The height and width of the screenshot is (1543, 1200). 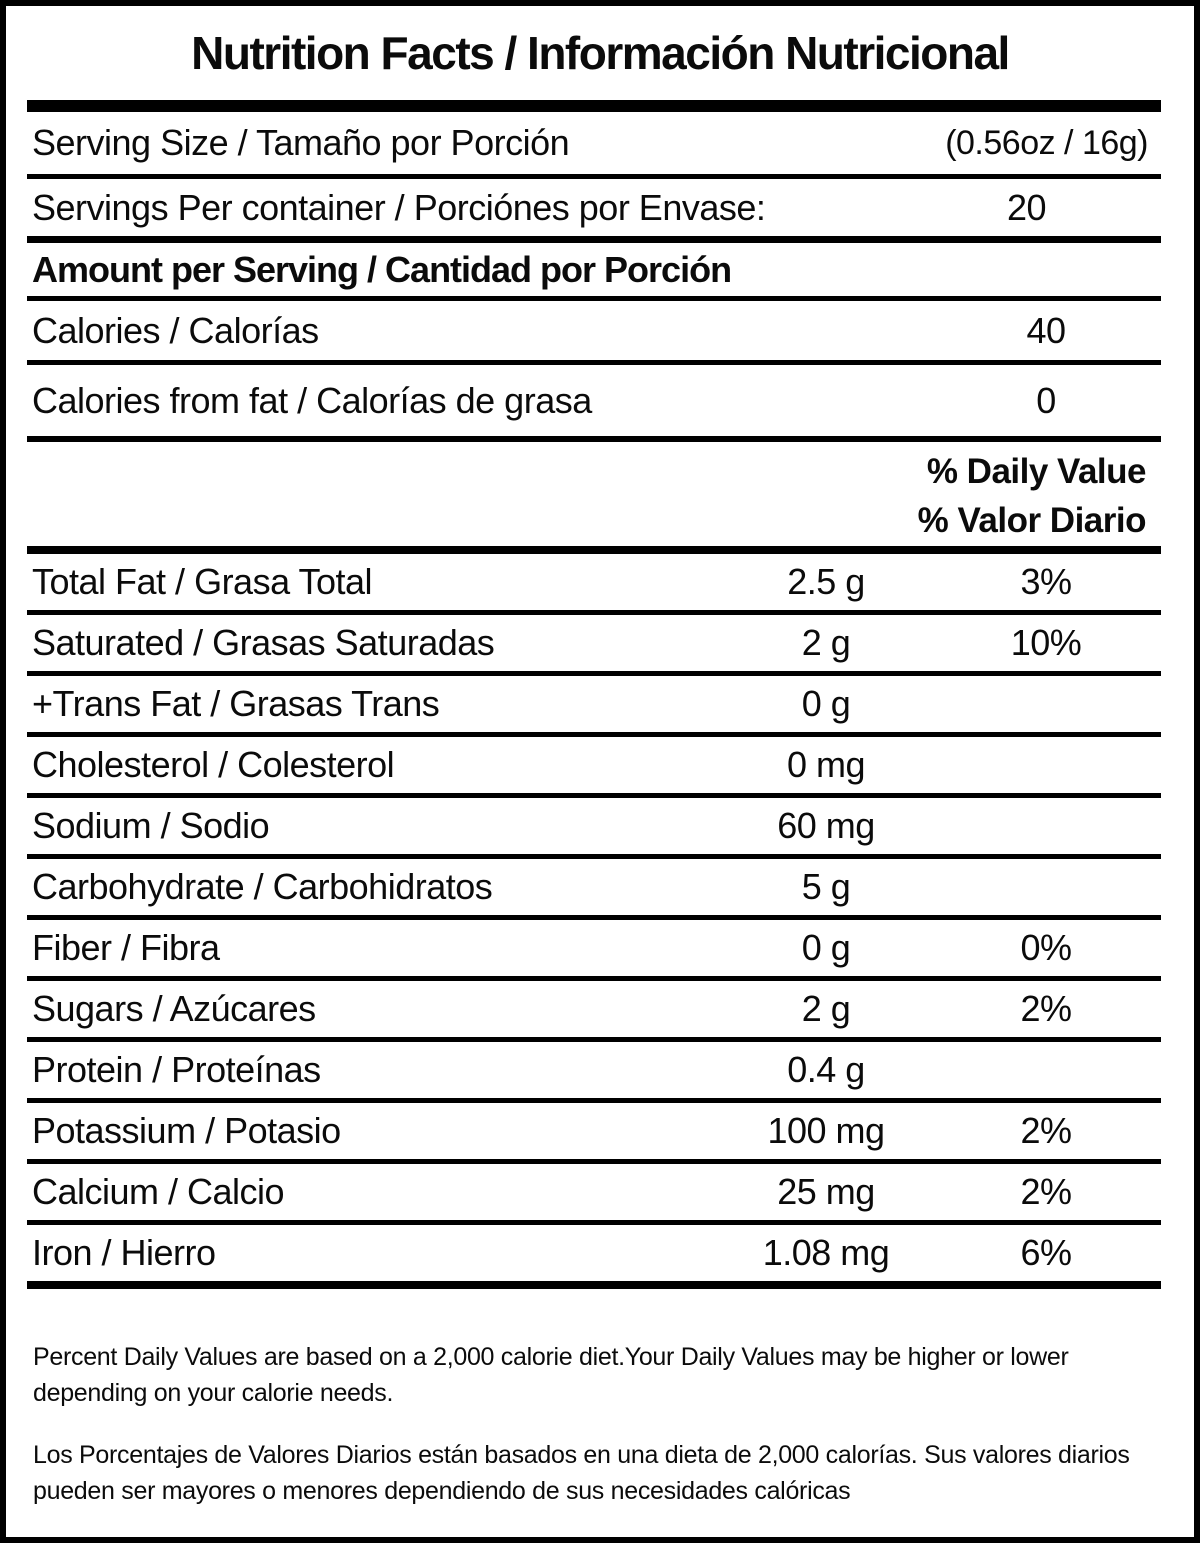 I want to click on nutrient-row-iron: Iron / Hierro 1.08 mg 6%, so click(x=600, y=1253).